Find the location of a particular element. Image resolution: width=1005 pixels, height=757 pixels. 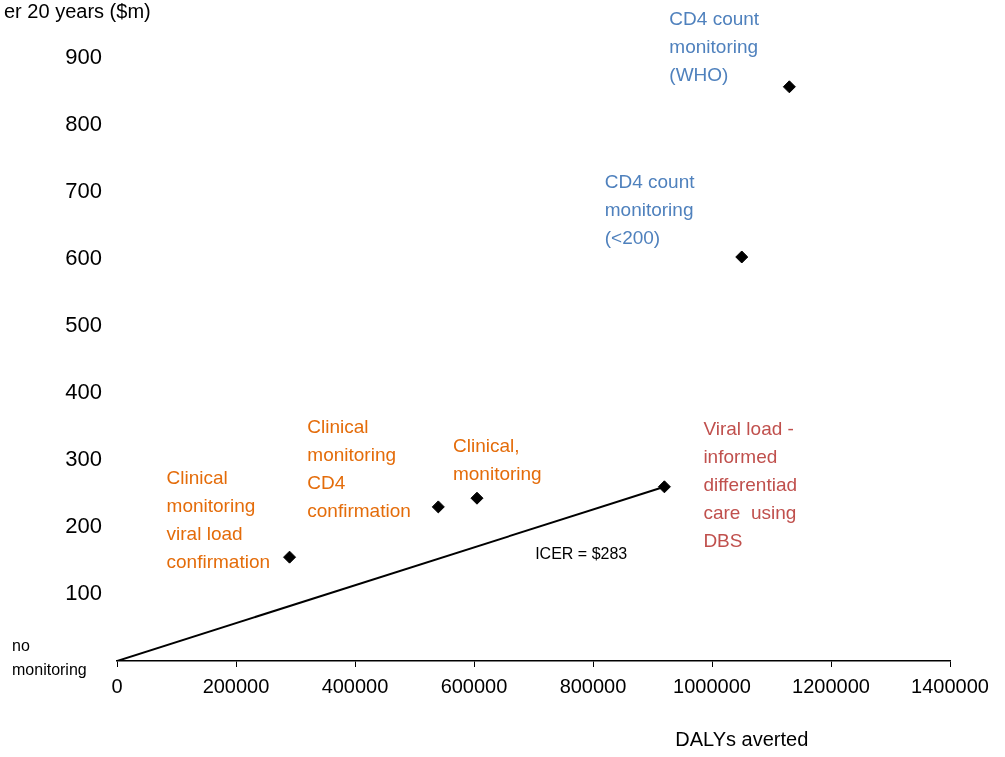

annotation: Clinical monitoring viral load confirmation is located at coordinates (218, 519).